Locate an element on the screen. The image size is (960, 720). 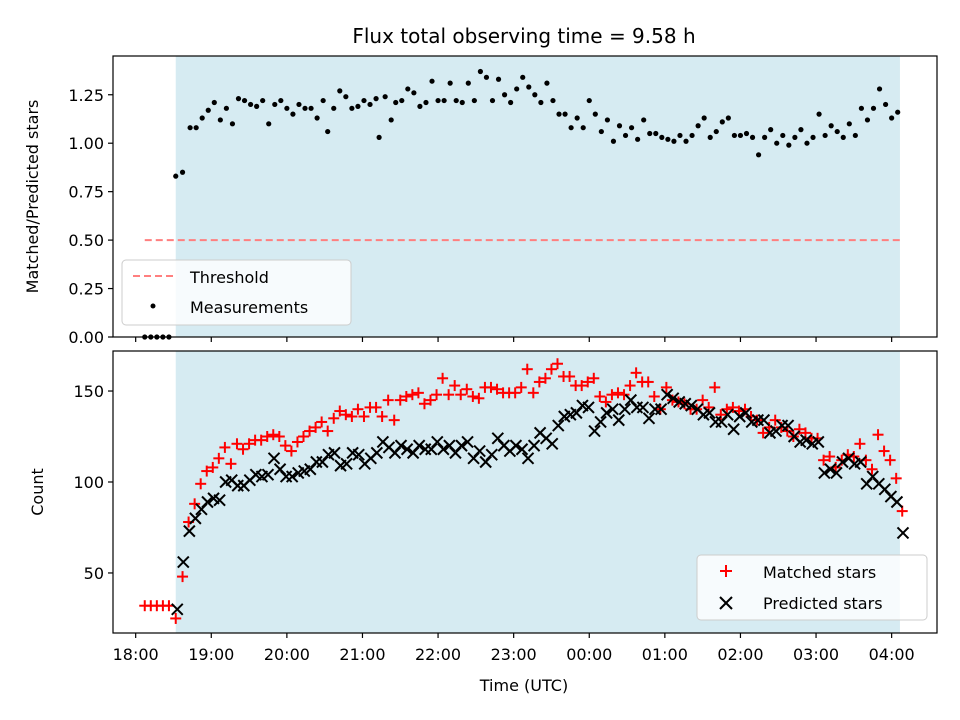
top-y-tick-label: 0.00 is located at coordinates (86, 337).